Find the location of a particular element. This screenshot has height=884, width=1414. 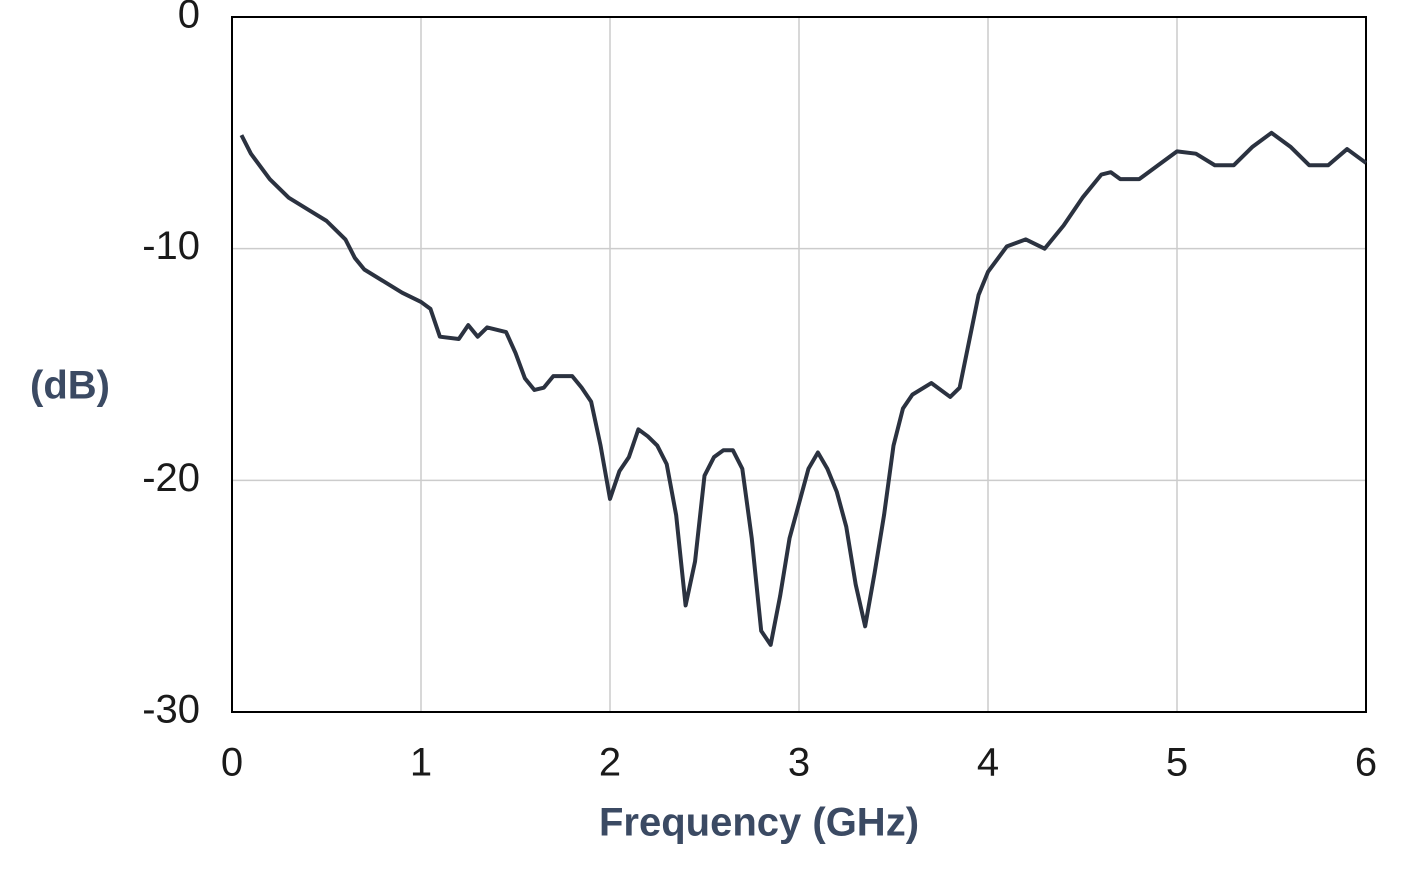

x-tick-label: 5 is located at coordinates (1177, 763).